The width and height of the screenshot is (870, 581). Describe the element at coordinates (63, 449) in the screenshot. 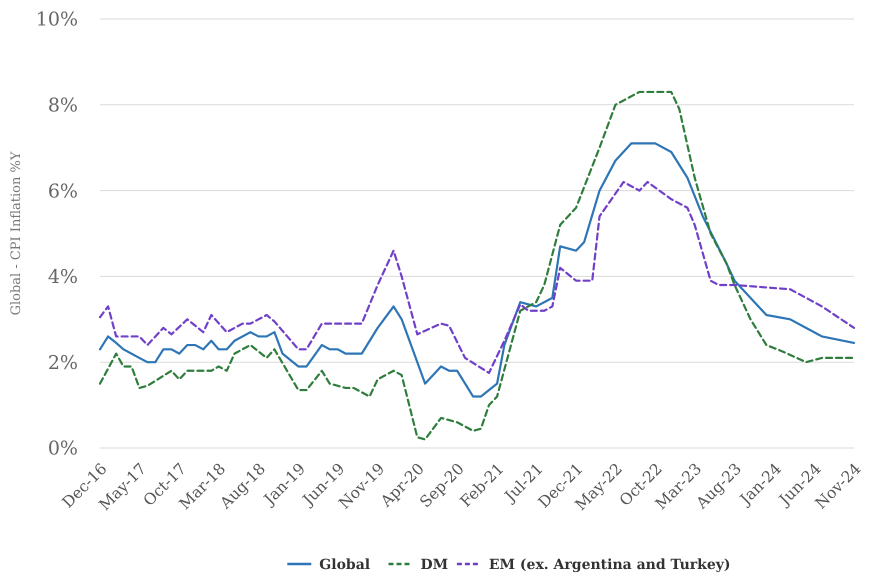

I see `y-tick-label: 0%` at that location.